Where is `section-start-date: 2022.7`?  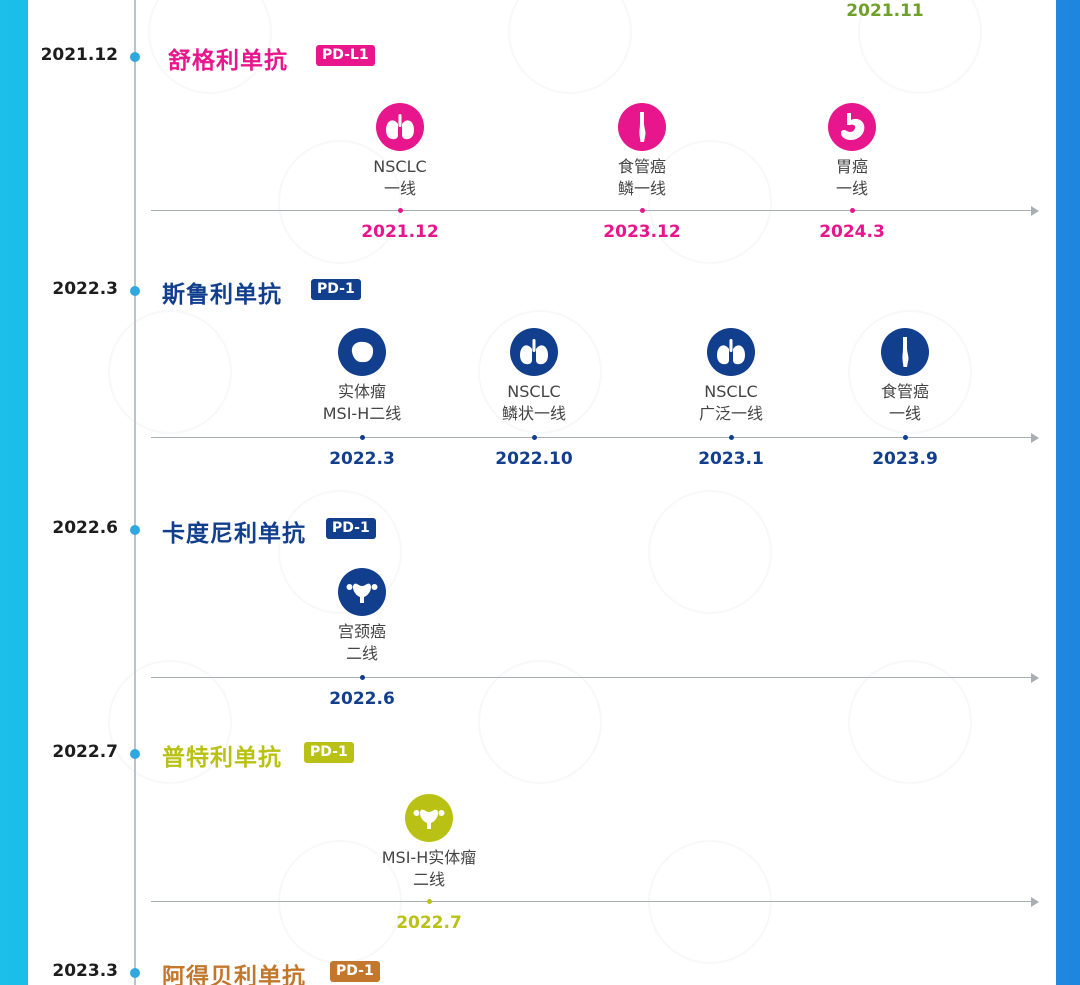
section-start-date: 2022.7 is located at coordinates (85, 752).